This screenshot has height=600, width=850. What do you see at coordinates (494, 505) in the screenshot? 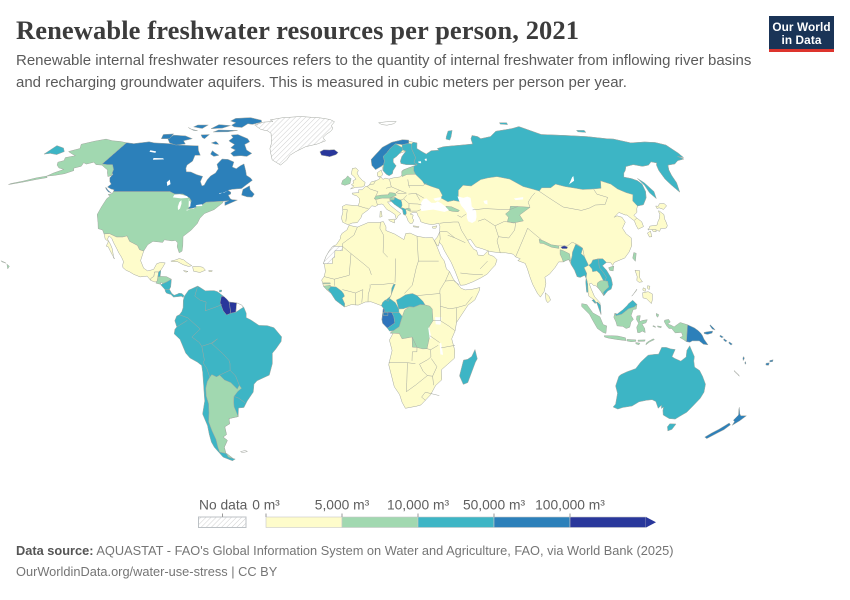
I see `svg-text: 50,000 m³` at bounding box center [494, 505].